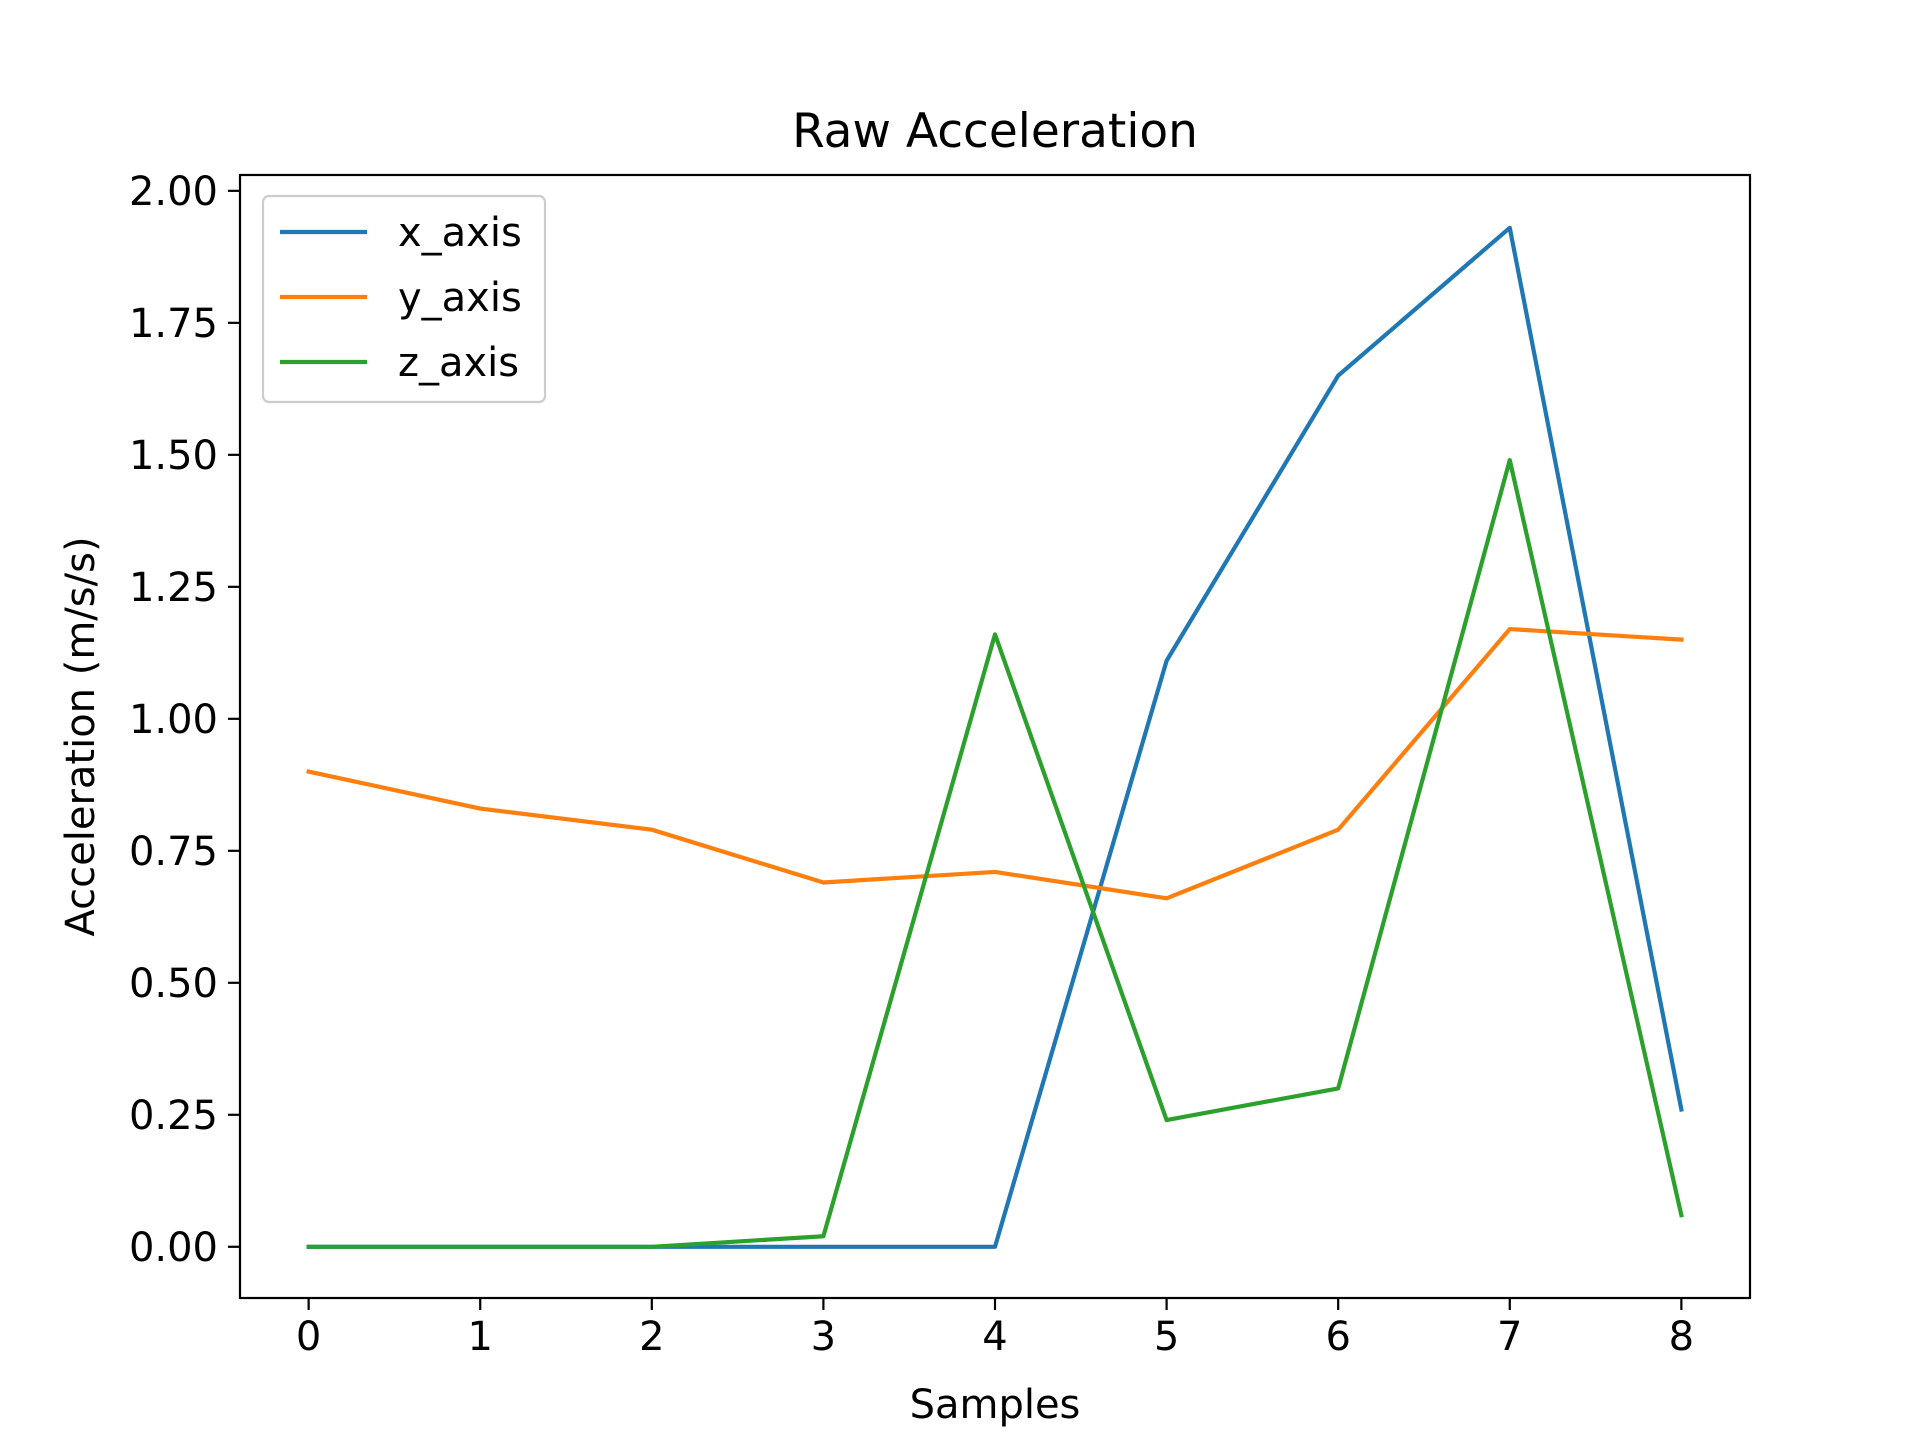  Describe the element at coordinates (994, 1337) in the screenshot. I see `x-tick-label: 4` at that location.